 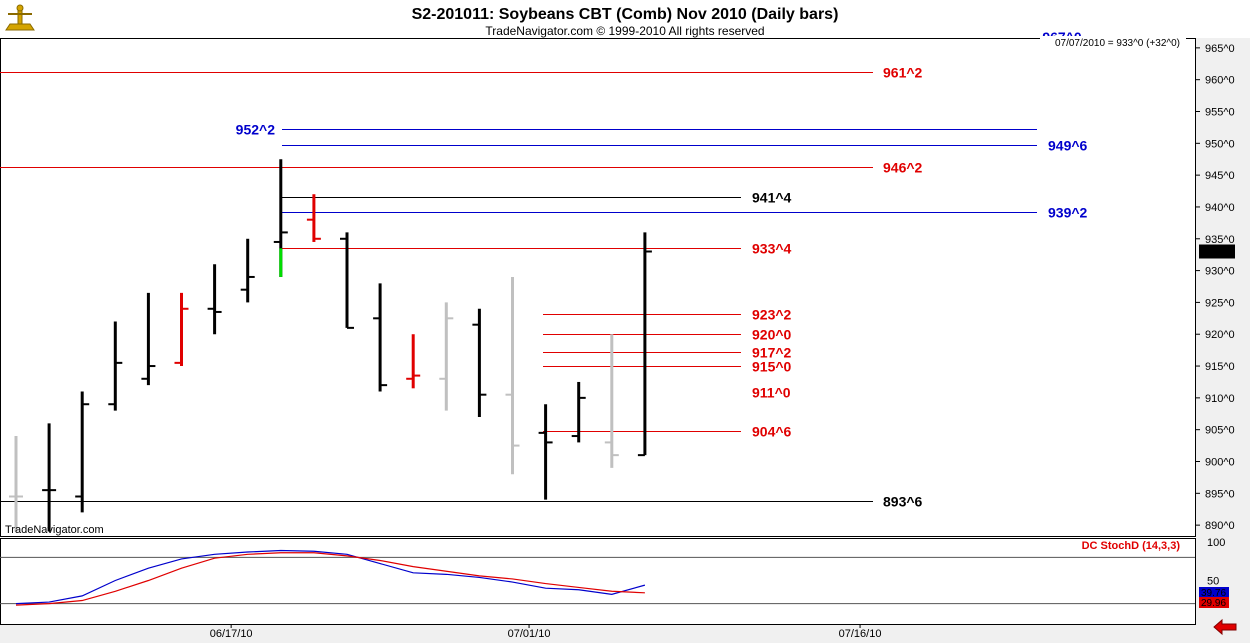 I want to click on scroll-left-arrow-icon, so click(x=1225, y=627).